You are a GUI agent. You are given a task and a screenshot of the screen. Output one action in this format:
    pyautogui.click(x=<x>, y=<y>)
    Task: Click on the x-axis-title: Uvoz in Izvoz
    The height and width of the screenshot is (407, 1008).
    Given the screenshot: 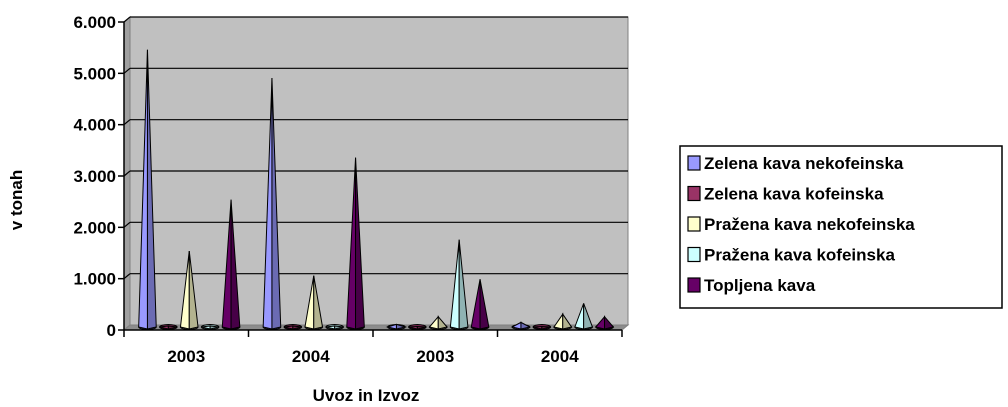 What is the action you would take?
    pyautogui.click(x=366, y=395)
    